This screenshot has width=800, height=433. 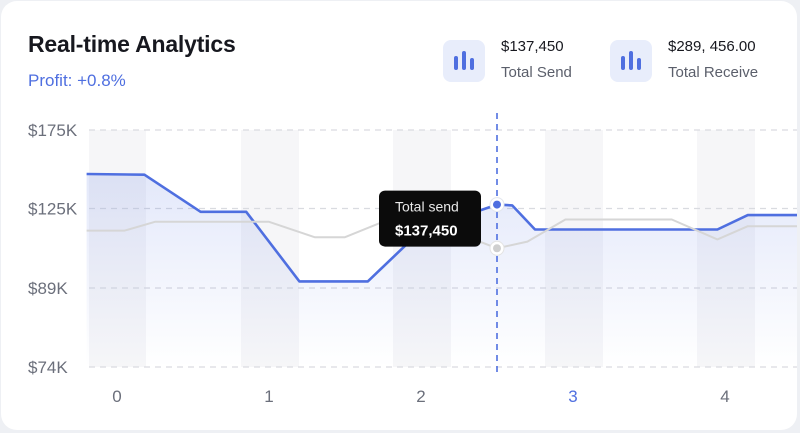 What do you see at coordinates (77, 80) in the screenshot?
I see `profit-indicator: Profit: +0.8%` at bounding box center [77, 80].